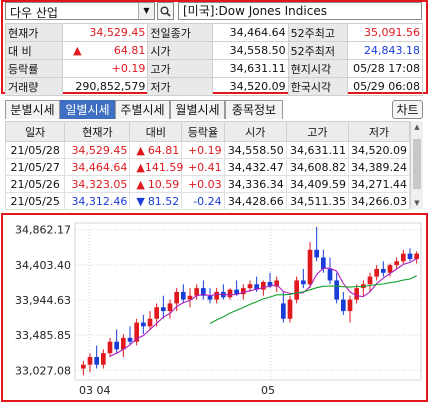 The height and width of the screenshot is (403, 429). Describe the element at coordinates (250, 32) in the screenshot. I see `quote-value: 34,464.64` at that location.